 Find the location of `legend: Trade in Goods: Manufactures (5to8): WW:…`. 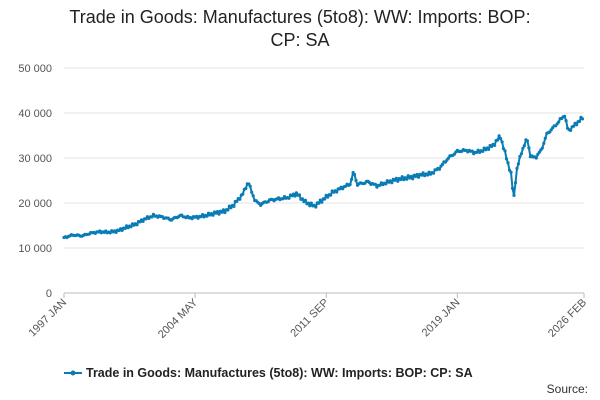

legend: Trade in Goods: Manufactures (5to8): WW:… is located at coordinates (268, 373).